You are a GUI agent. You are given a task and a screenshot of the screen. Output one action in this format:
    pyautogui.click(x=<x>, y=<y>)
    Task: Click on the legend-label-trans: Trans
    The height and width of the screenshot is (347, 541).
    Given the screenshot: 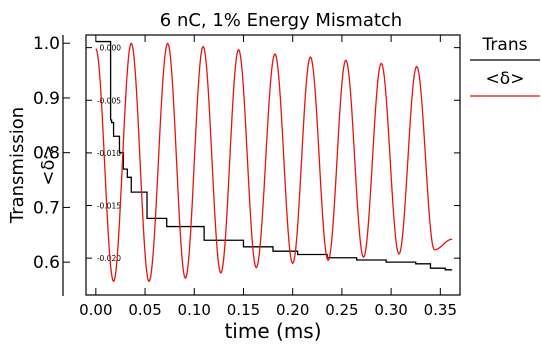 What is the action you would take?
    pyautogui.click(x=505, y=45)
    